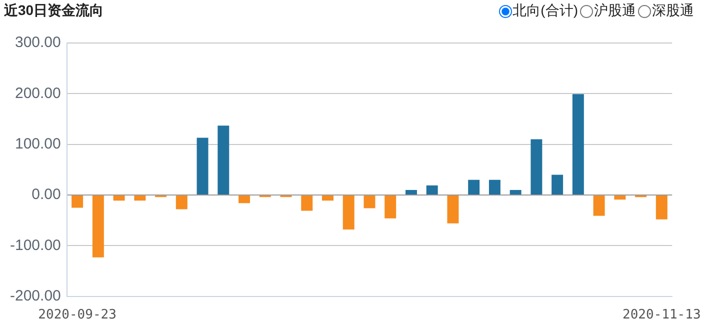 Image resolution: width=704 pixels, height=326 pixels. I want to click on chart-title: 近30日资金流向, so click(54, 11).